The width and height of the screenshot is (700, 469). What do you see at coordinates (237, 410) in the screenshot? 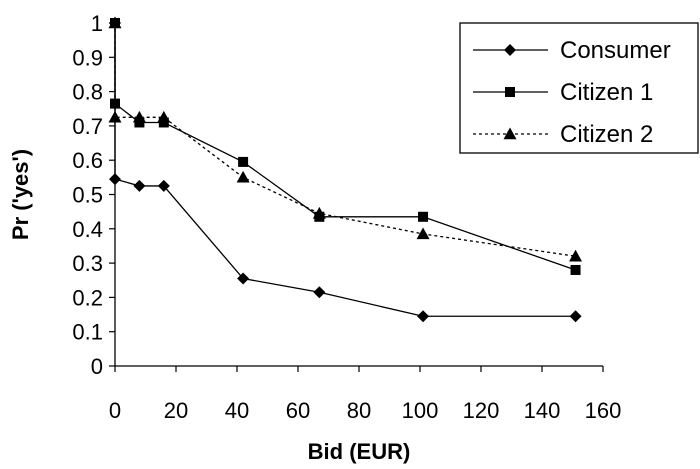
I see `x-tick-label: 40` at bounding box center [237, 410].